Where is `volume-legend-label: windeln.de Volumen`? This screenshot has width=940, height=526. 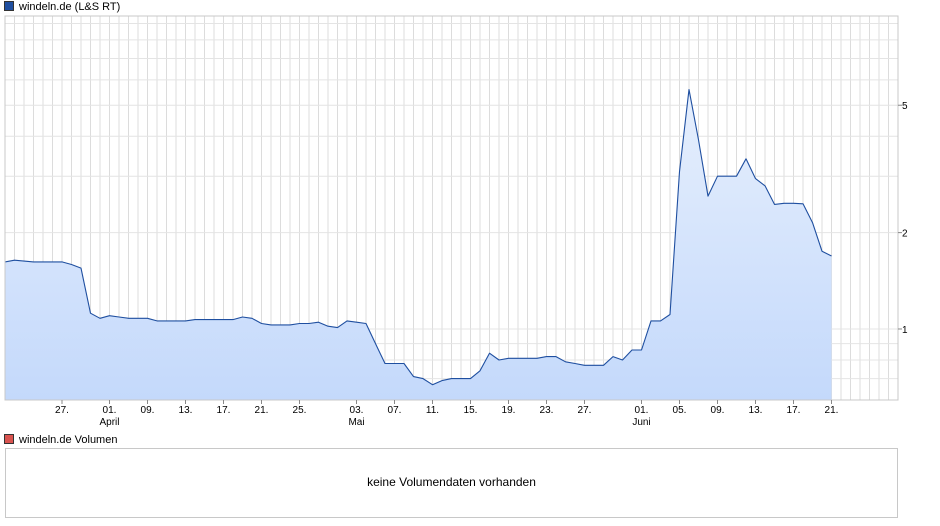 volume-legend-label: windeln.de Volumen is located at coordinates (68, 440).